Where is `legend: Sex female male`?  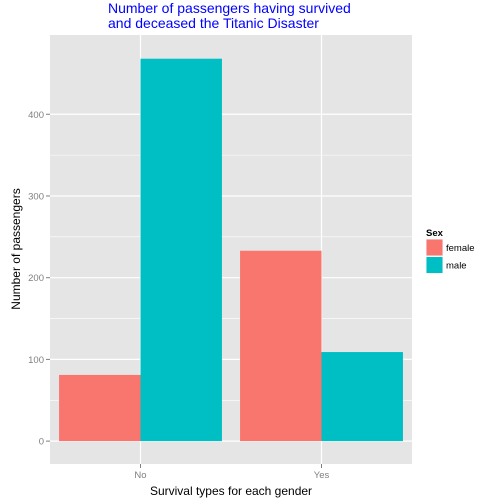 legend: Sex female male is located at coordinates (450, 251).